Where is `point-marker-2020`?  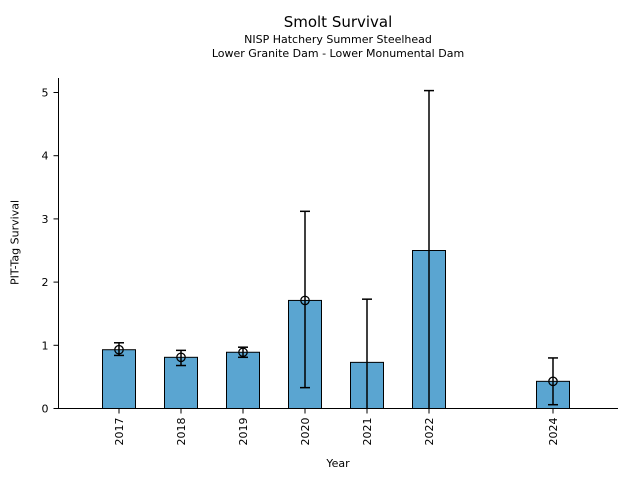 point-marker-2020 is located at coordinates (305, 300).